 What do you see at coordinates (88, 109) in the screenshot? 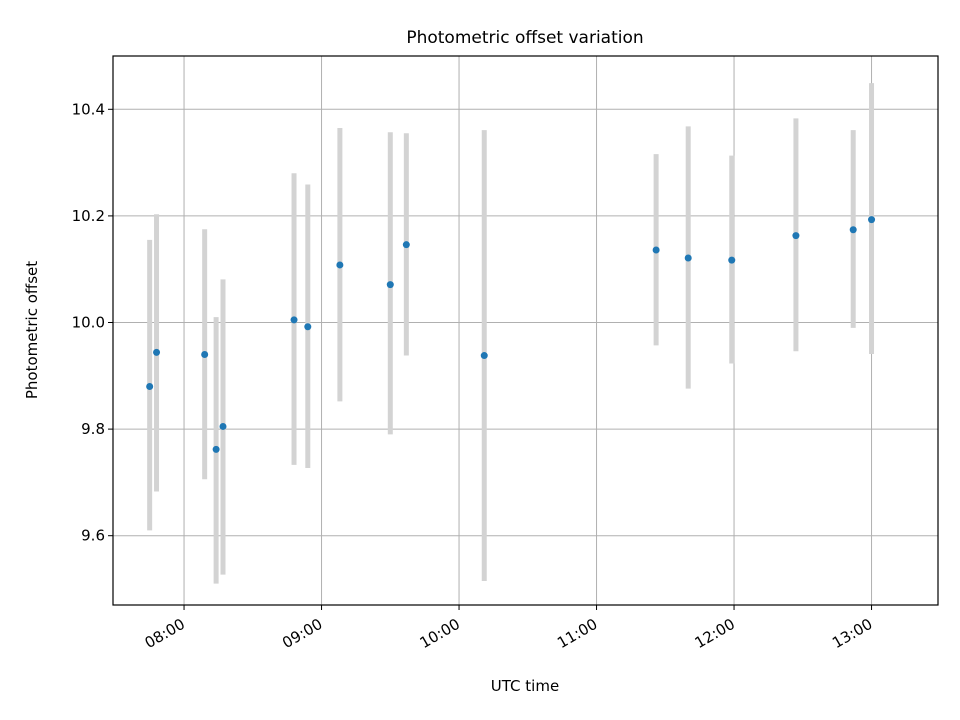
I see `y-tick-label: 10.4` at bounding box center [88, 109].